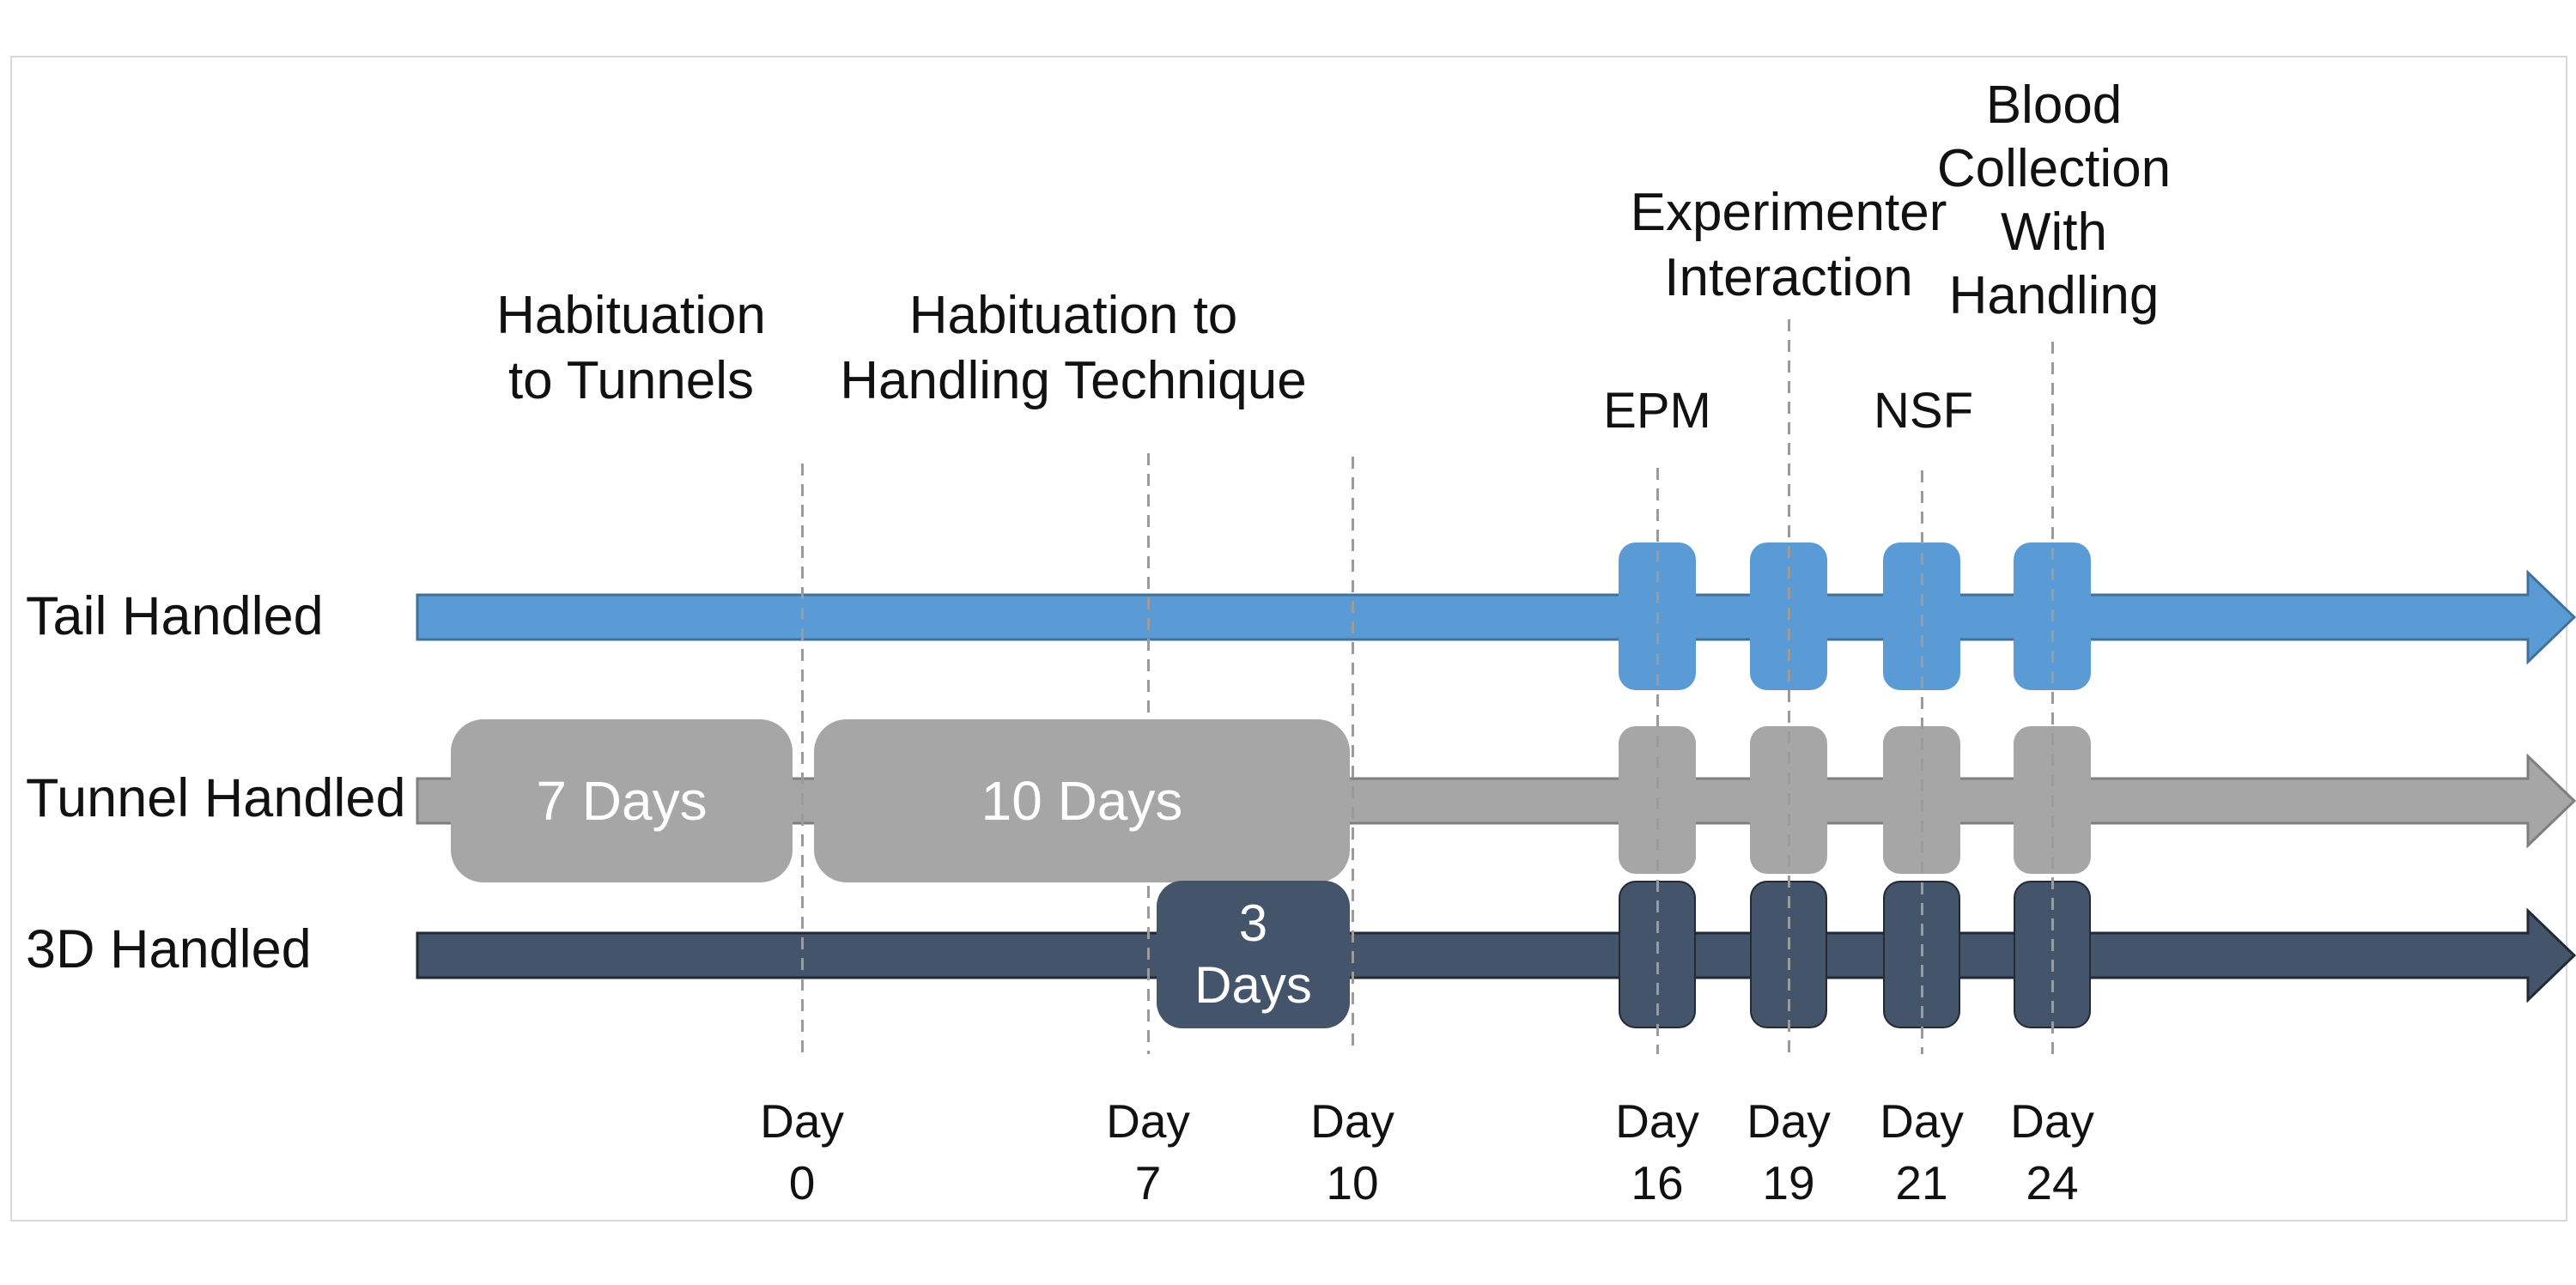 The height and width of the screenshot is (1285, 2576). Describe the element at coordinates (1657, 1151) in the screenshot. I see `day-label-16: Day 16` at that location.